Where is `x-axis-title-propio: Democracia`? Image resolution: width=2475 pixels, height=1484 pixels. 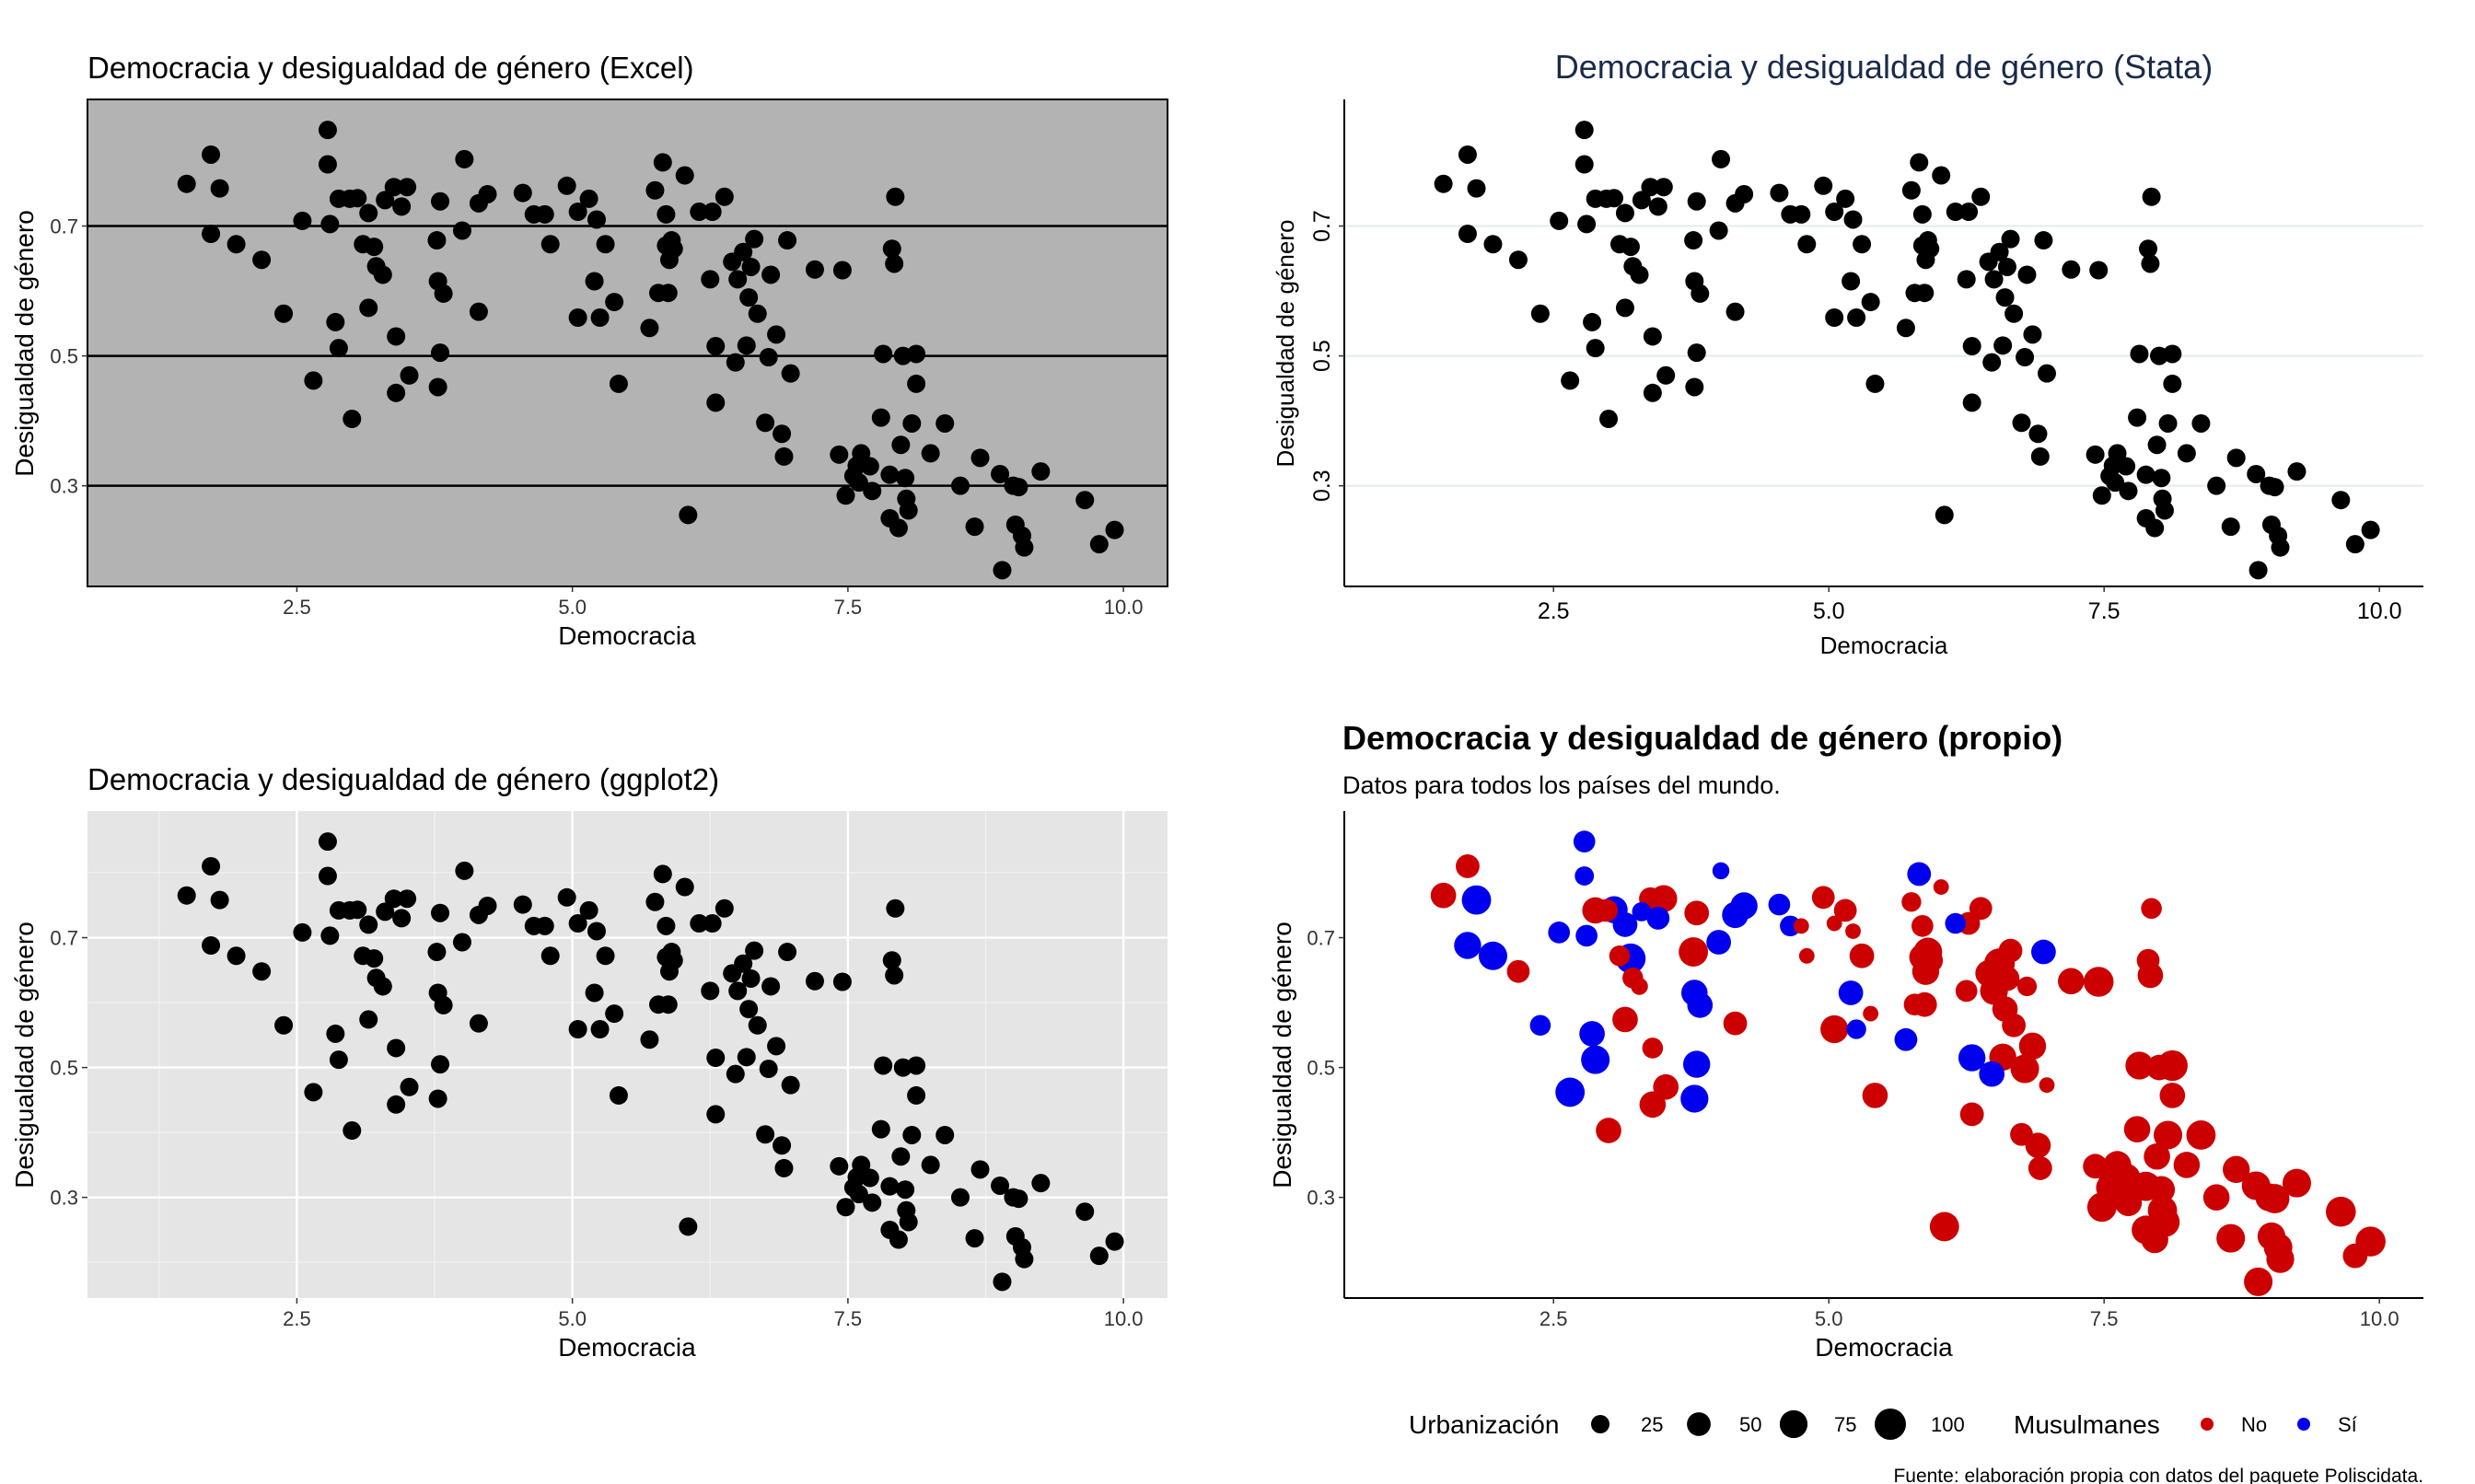
x-axis-title-propio: Democracia is located at coordinates (1884, 1347).